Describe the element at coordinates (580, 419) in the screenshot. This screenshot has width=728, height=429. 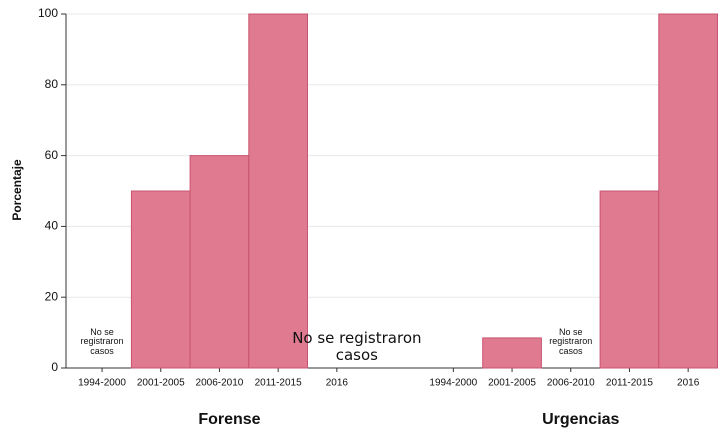
I see `group-label: Urgencias` at that location.